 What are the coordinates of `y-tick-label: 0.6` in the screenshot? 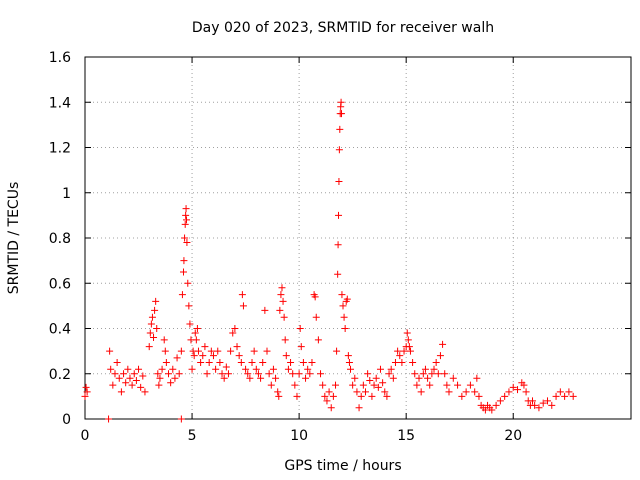 It's located at (60, 284).